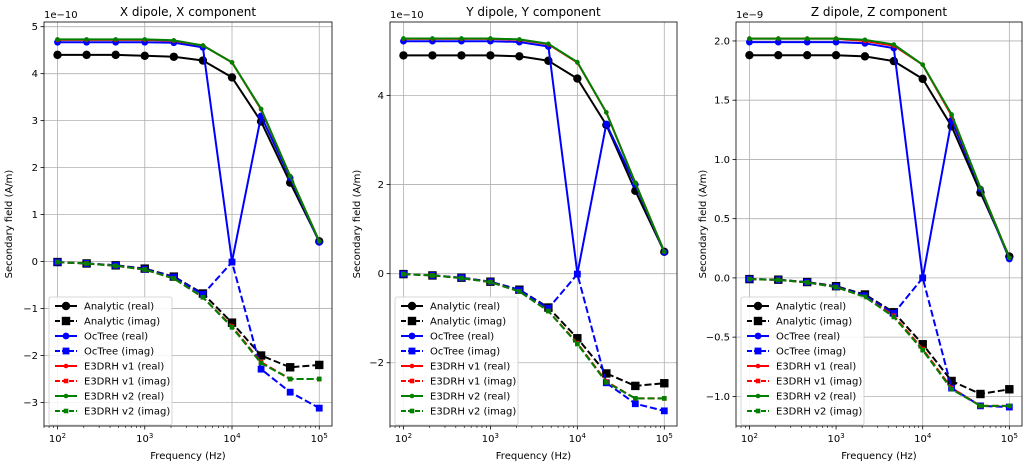 The width and height of the screenshot is (1029, 472). What do you see at coordinates (110, 361) in the screenshot?
I see `legend-box` at bounding box center [110, 361].